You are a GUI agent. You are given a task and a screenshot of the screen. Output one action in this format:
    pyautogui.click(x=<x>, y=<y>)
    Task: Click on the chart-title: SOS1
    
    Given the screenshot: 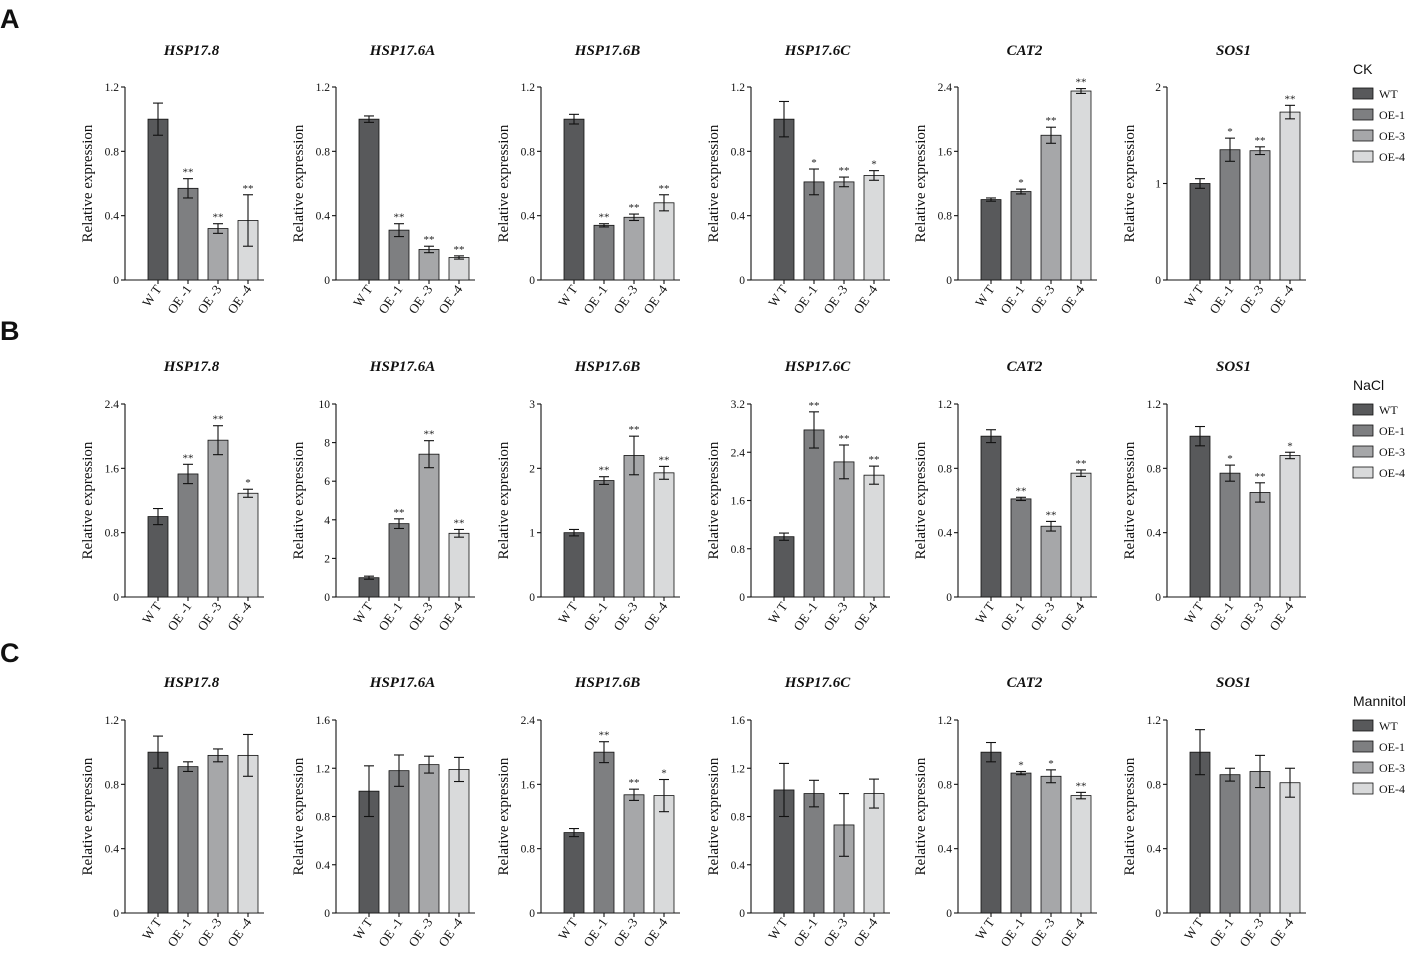 What is the action you would take?
    pyautogui.click(x=1233, y=51)
    